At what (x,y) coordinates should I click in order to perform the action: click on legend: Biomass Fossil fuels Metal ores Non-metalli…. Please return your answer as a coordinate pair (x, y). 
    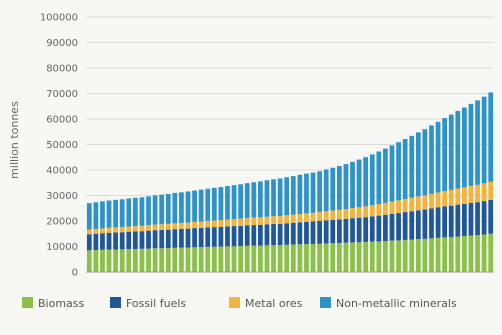
    Looking at the image, I should click on (239, 303).